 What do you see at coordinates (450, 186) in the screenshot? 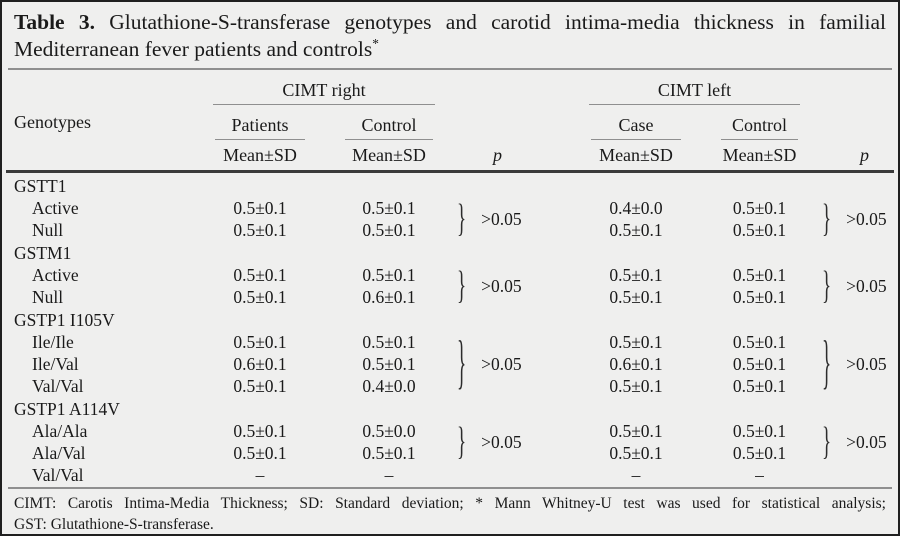
I see `group-row-gstt1: GSTT1` at bounding box center [450, 186].